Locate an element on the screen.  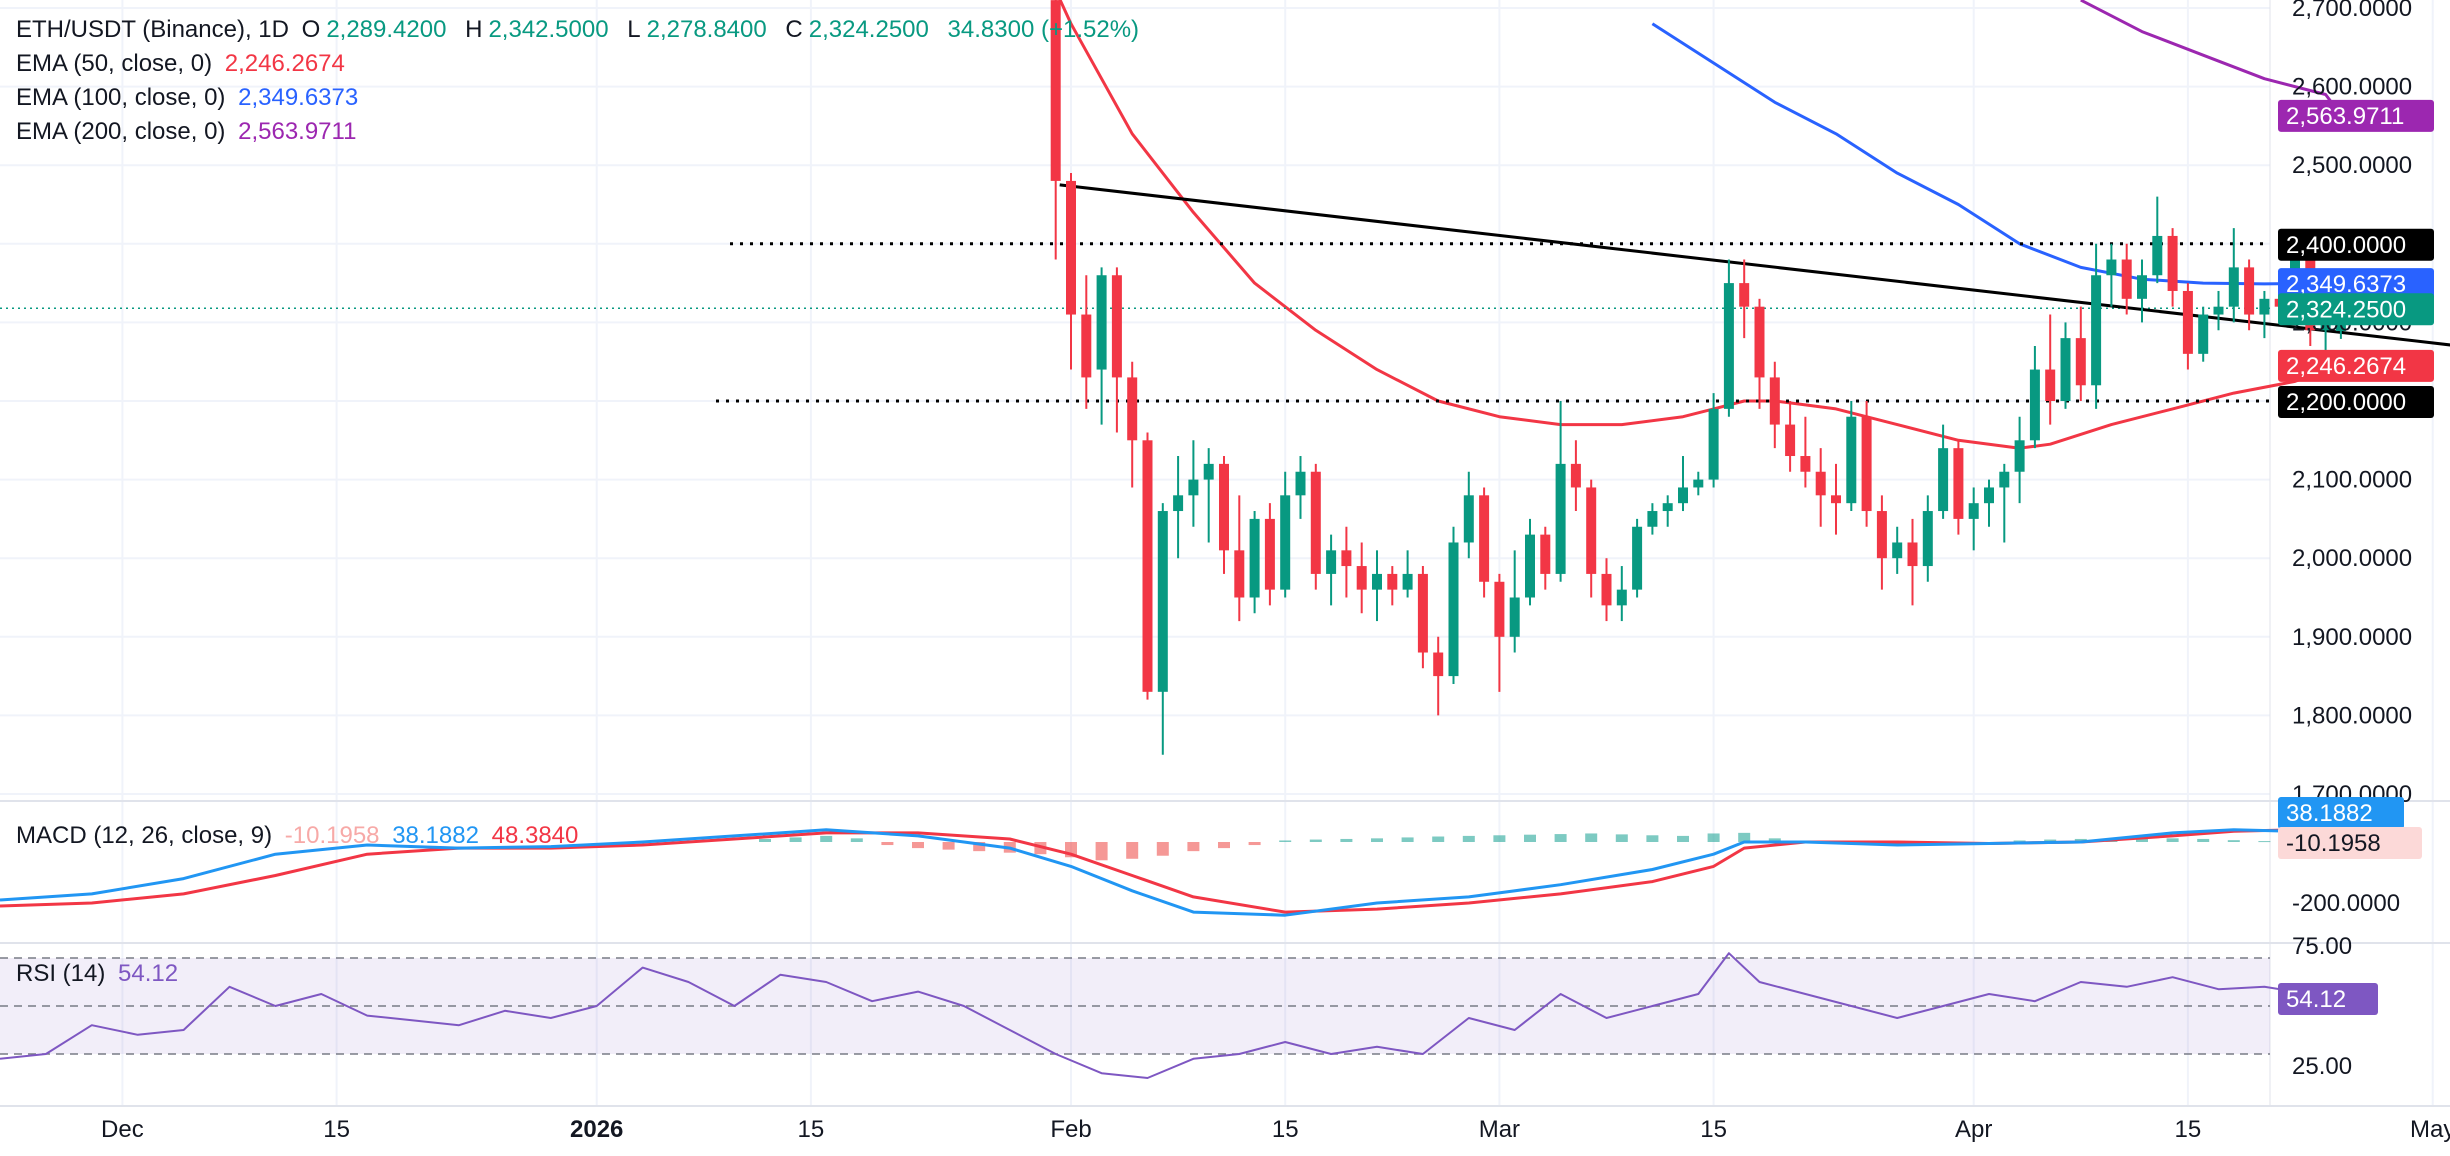
time-axis: Dec15202615Feb15Mar15Apr15May15Jun is located at coordinates (1275, 1129).